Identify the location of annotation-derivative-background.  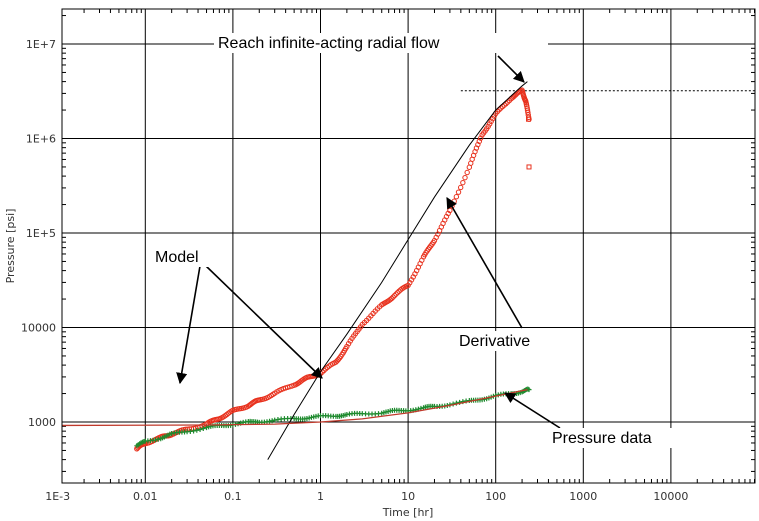
(515, 341).